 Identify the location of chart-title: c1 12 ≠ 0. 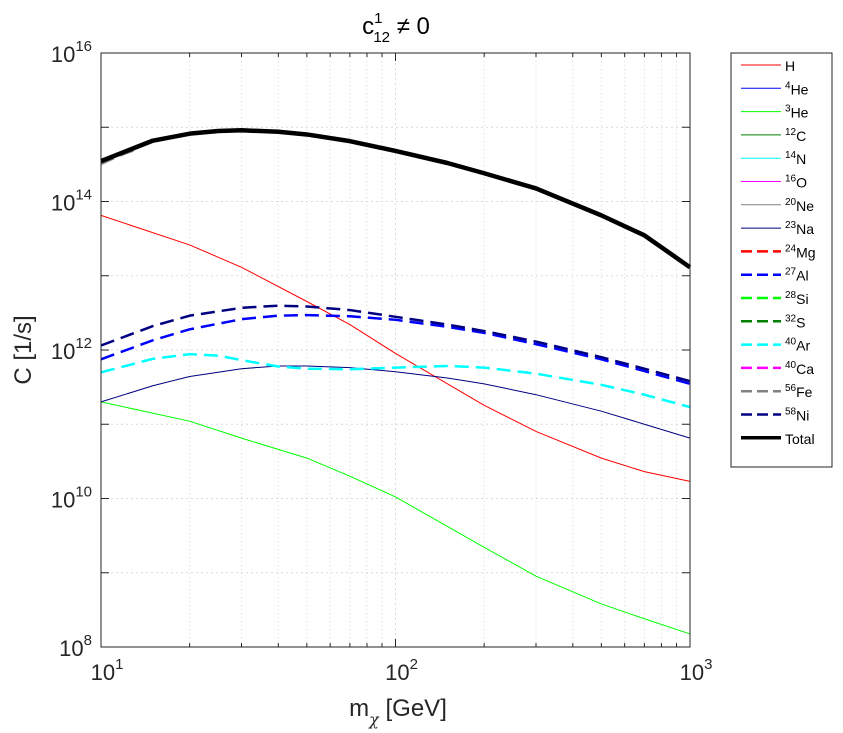
(396, 28).